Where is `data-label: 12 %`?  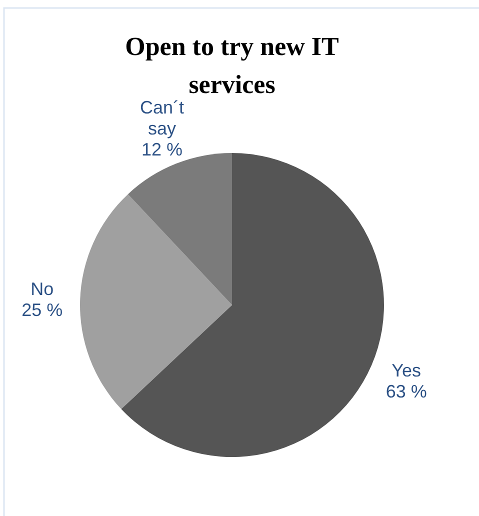
data-label: 12 % is located at coordinates (162, 150).